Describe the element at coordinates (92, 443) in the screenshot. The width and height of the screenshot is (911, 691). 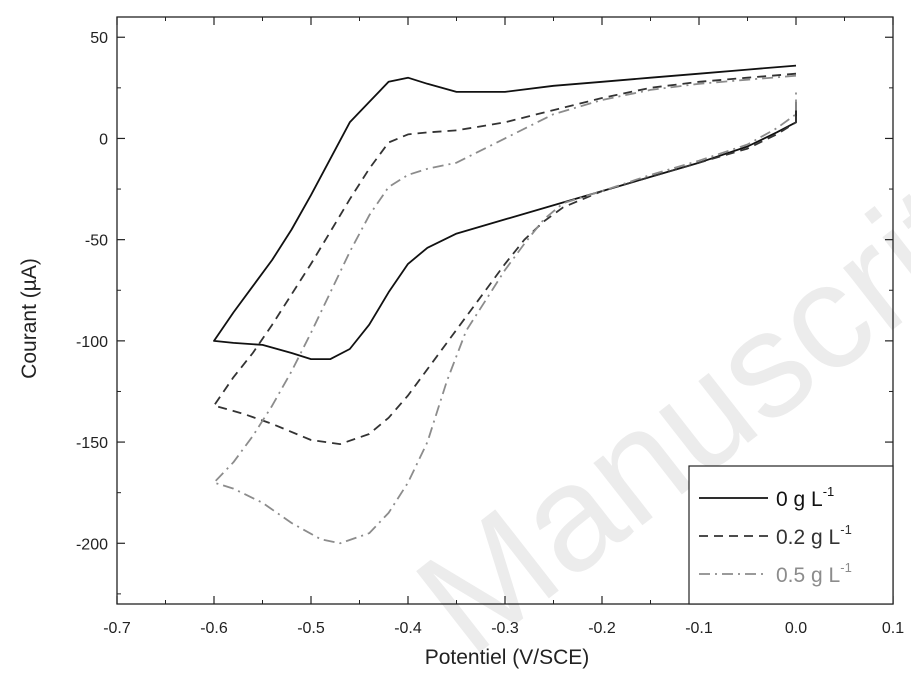
I see `y-tick-label: -150` at that location.